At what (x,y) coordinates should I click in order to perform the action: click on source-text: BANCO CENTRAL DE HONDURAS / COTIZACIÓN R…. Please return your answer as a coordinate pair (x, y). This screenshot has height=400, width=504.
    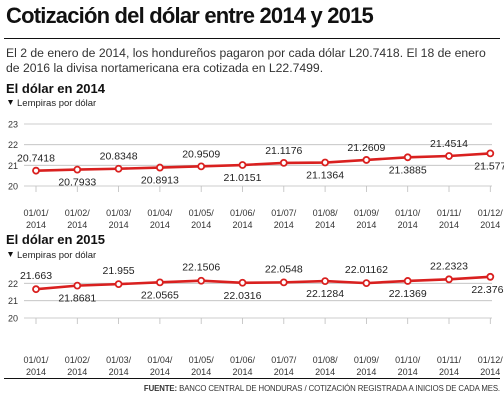
    Looking at the image, I should click on (339, 388).